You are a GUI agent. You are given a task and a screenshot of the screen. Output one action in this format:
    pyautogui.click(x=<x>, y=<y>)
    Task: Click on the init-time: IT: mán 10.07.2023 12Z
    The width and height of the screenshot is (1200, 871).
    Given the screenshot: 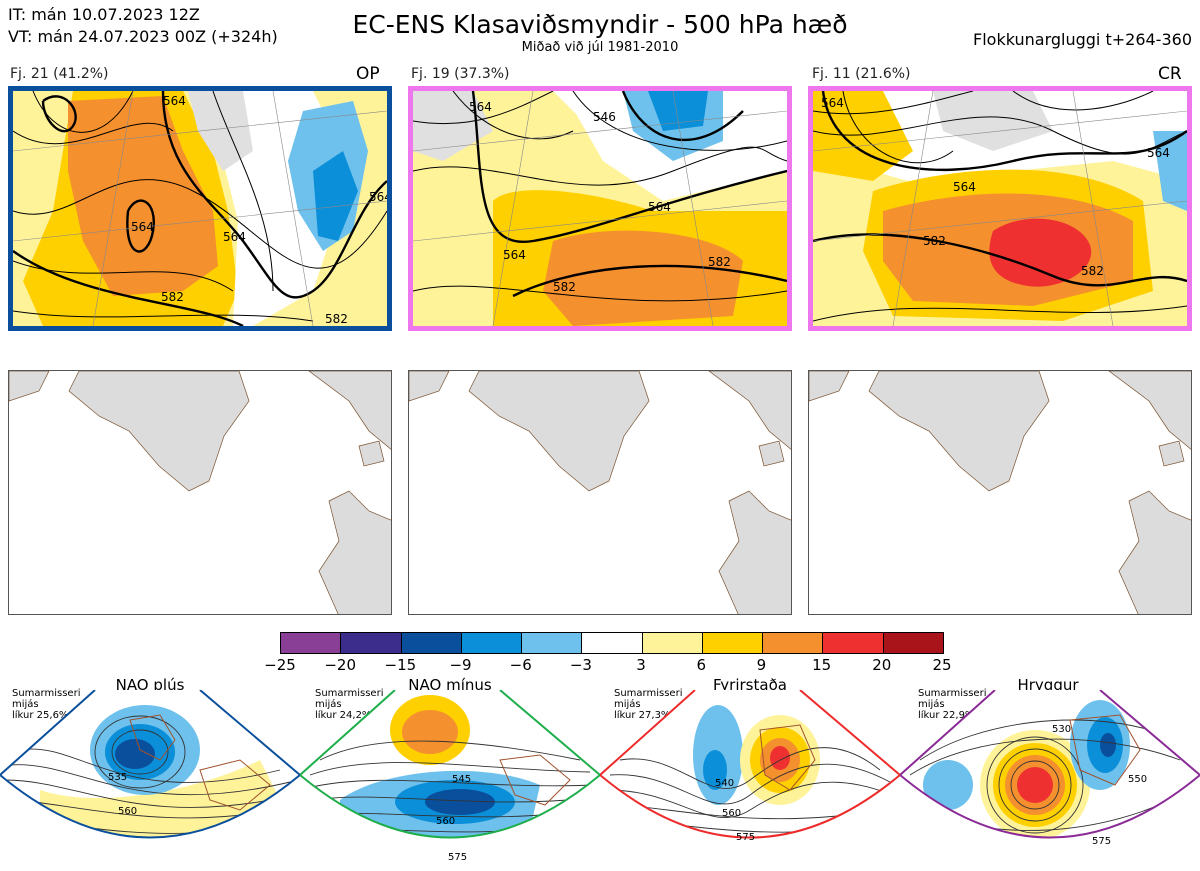 What is the action you would take?
    pyautogui.click(x=104, y=14)
    